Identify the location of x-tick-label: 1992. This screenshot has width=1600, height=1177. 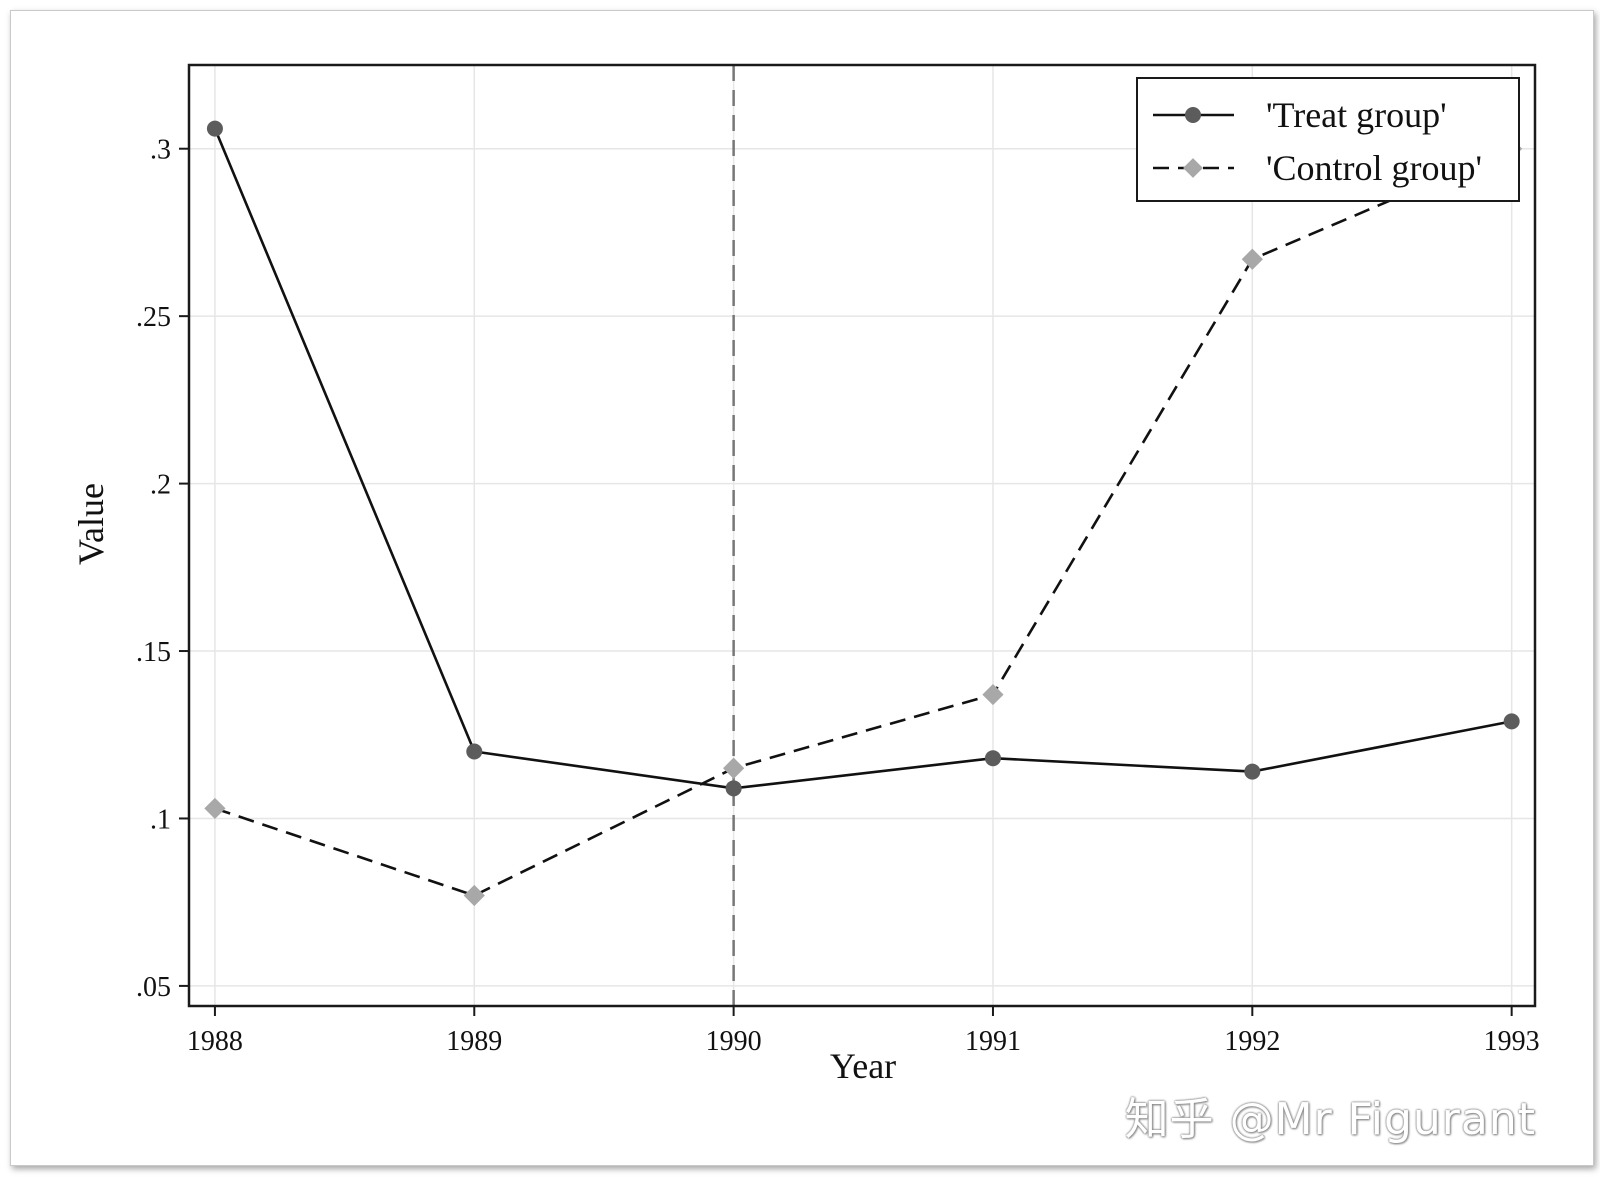
(1252, 1041).